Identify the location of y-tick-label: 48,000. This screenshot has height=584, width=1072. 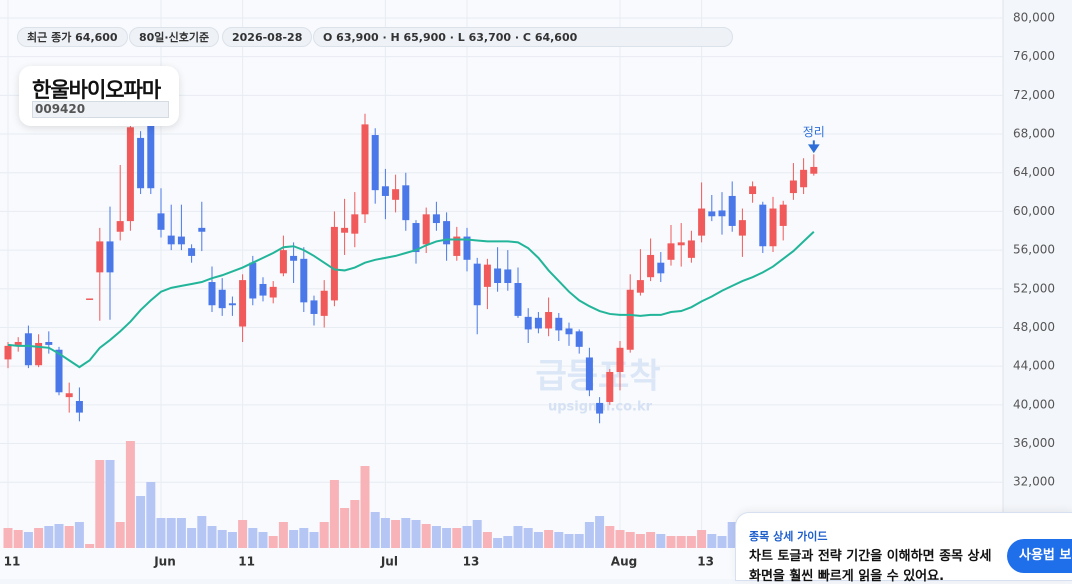
(1034, 327).